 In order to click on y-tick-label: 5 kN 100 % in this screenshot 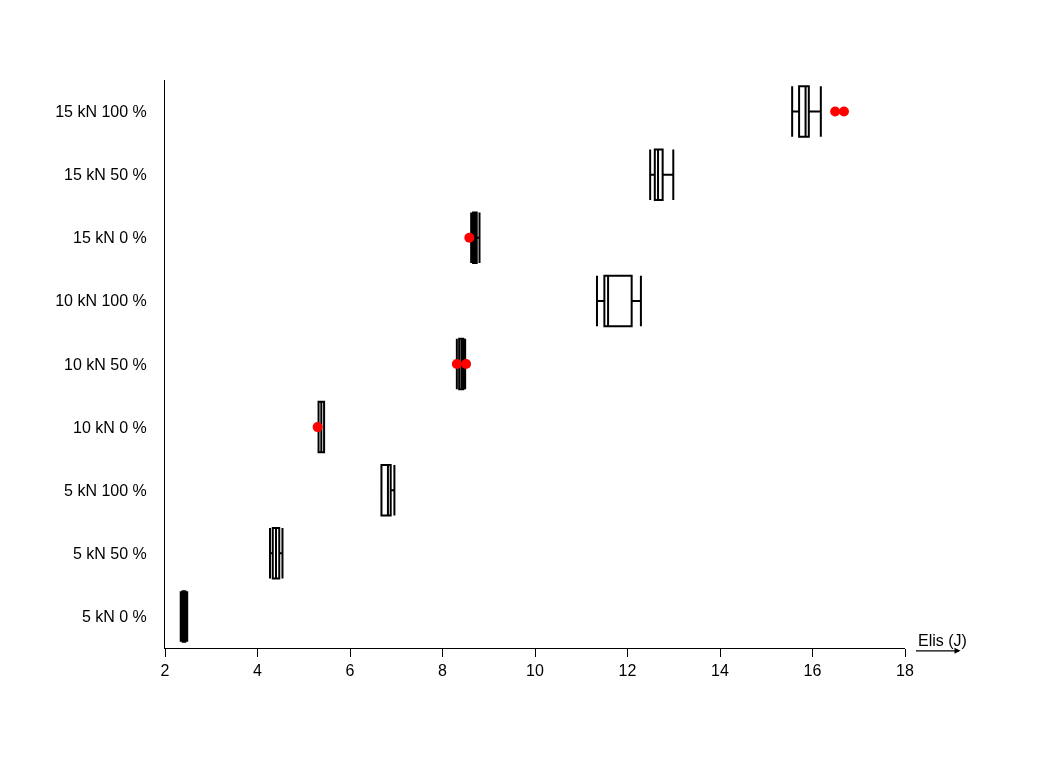, I will do `click(105, 490)`.